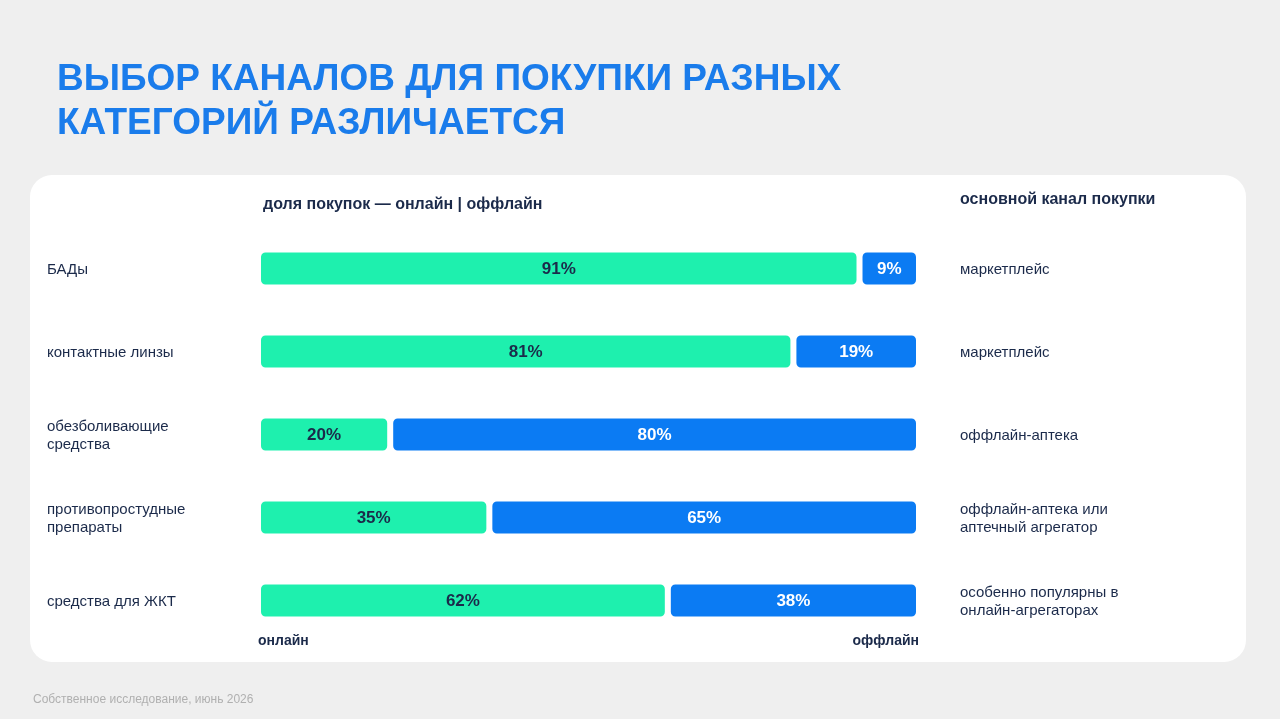 This screenshot has height=719, width=1280. What do you see at coordinates (793, 600) in the screenshot?
I see `data-label: 38%` at bounding box center [793, 600].